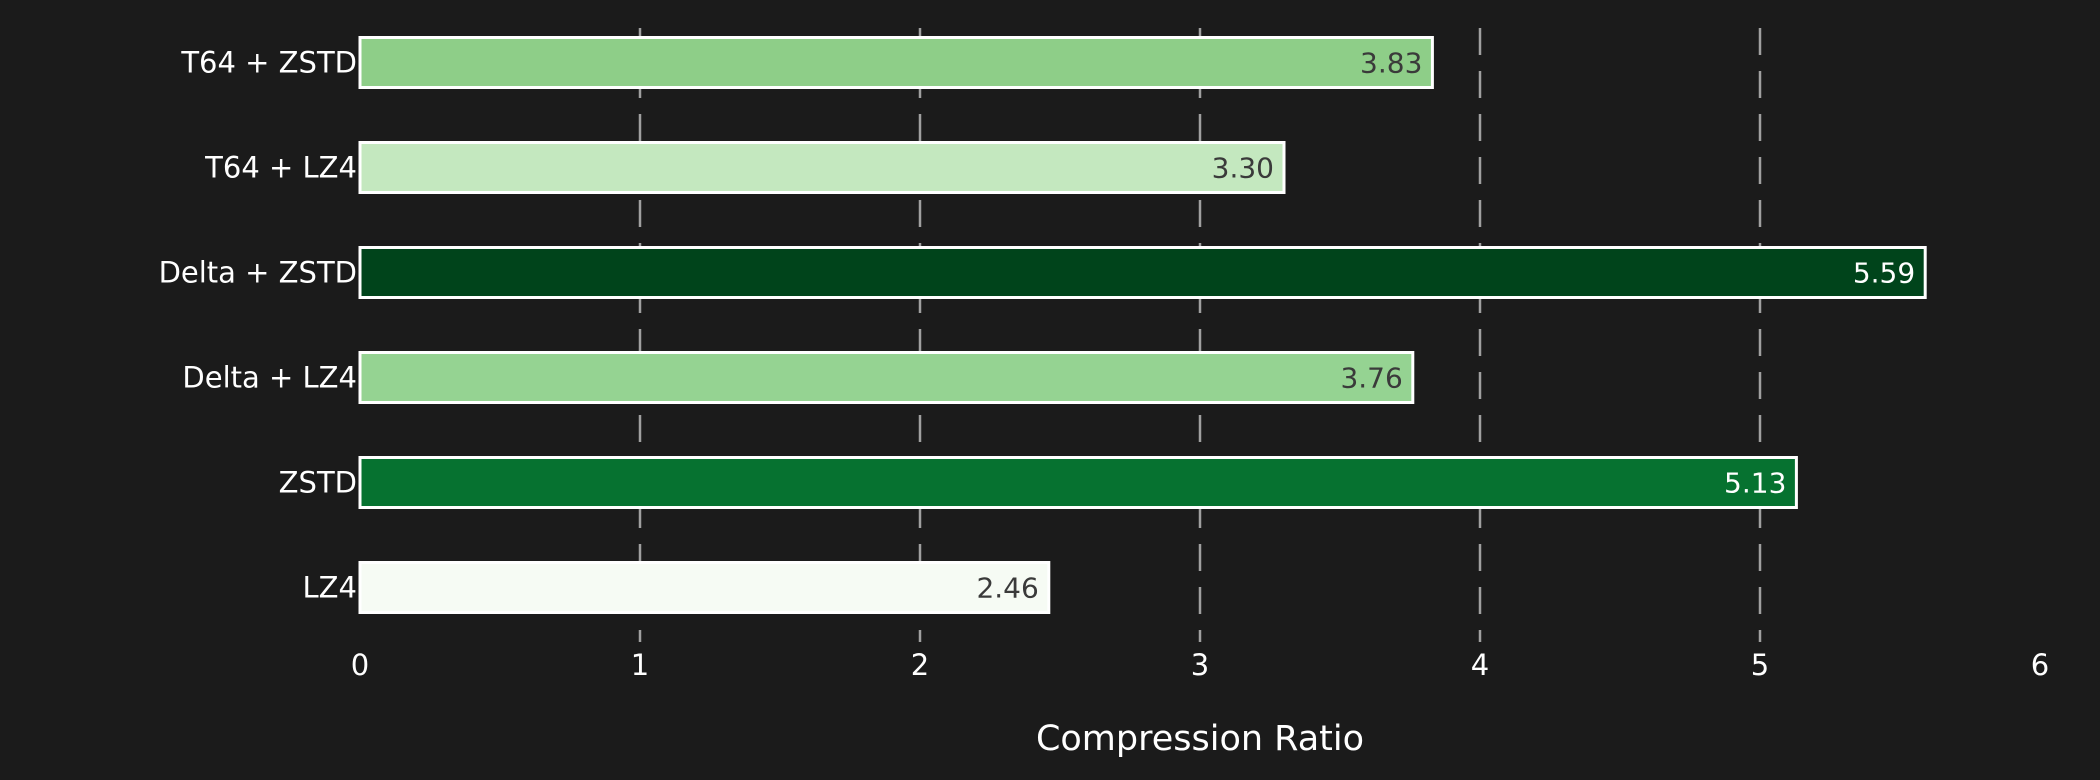  I want to click on x-tick-label: 2, so click(920, 665).